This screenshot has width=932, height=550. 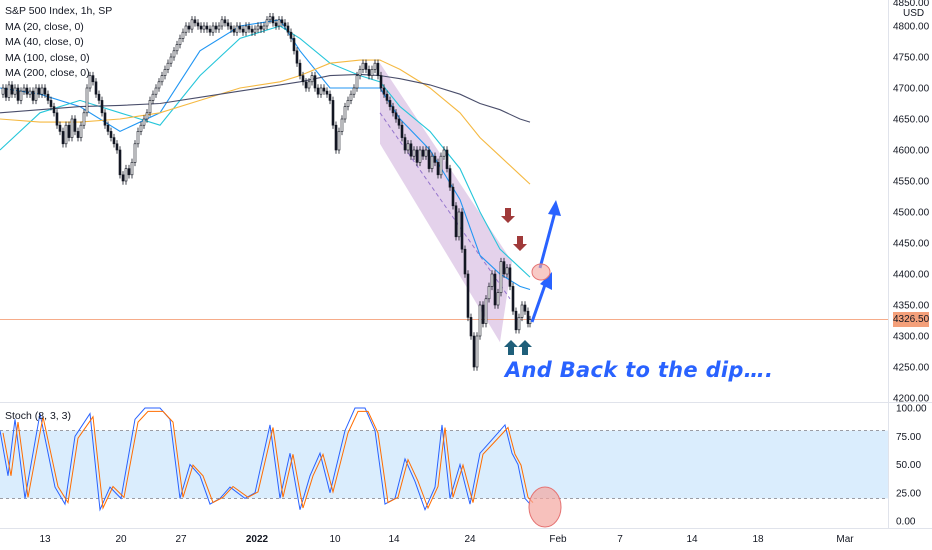 I want to click on time-tick-label: Feb, so click(x=558, y=539).